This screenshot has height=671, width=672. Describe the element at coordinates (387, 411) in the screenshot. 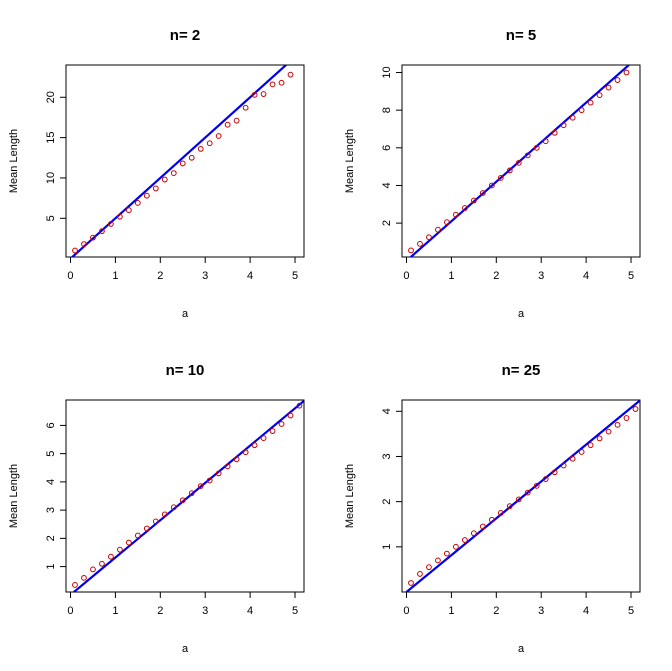

I see `y-tick-label: 4` at that location.